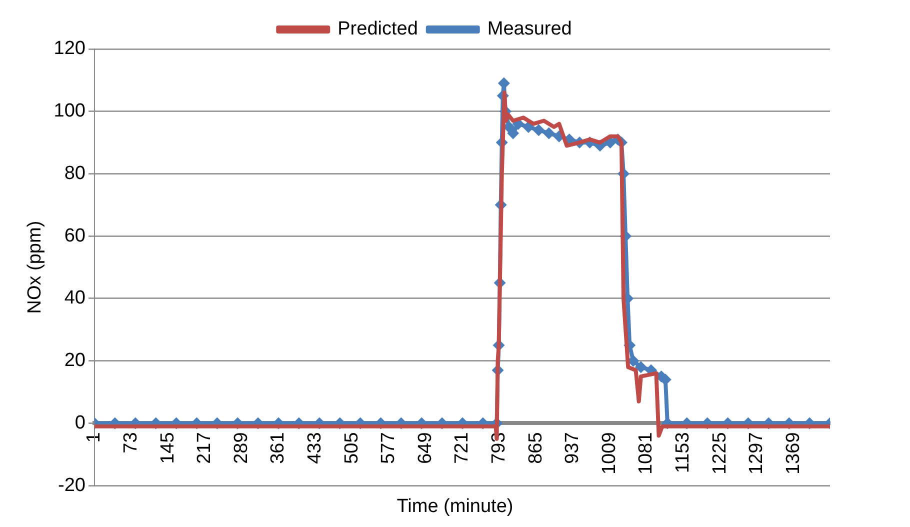 This screenshot has height=527, width=910. What do you see at coordinates (535, 448) in the screenshot?
I see `x-tick-label: 865` at bounding box center [535, 448].